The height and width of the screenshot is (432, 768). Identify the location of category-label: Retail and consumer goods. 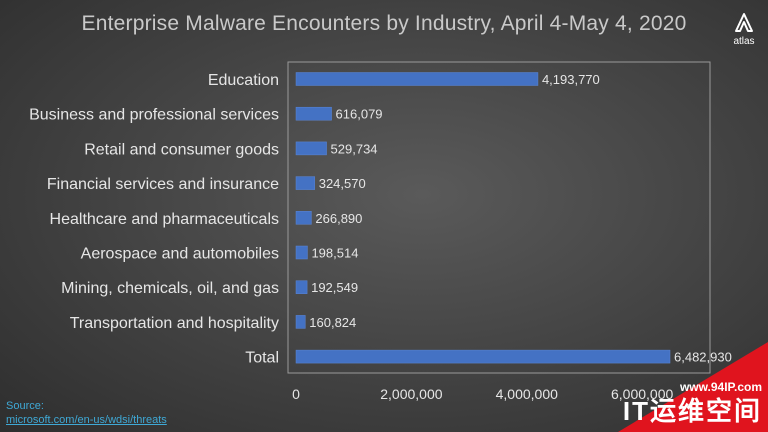
(181, 149).